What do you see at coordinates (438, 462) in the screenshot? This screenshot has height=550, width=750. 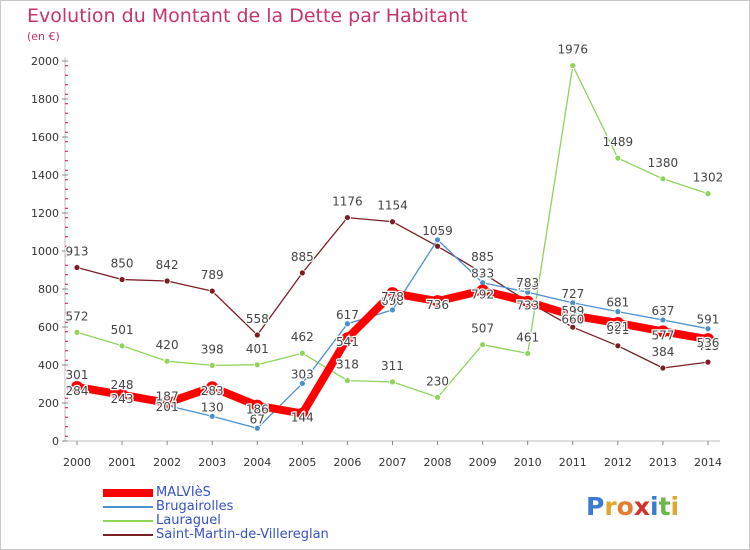 I see `x-tick-label: 2008` at bounding box center [438, 462].